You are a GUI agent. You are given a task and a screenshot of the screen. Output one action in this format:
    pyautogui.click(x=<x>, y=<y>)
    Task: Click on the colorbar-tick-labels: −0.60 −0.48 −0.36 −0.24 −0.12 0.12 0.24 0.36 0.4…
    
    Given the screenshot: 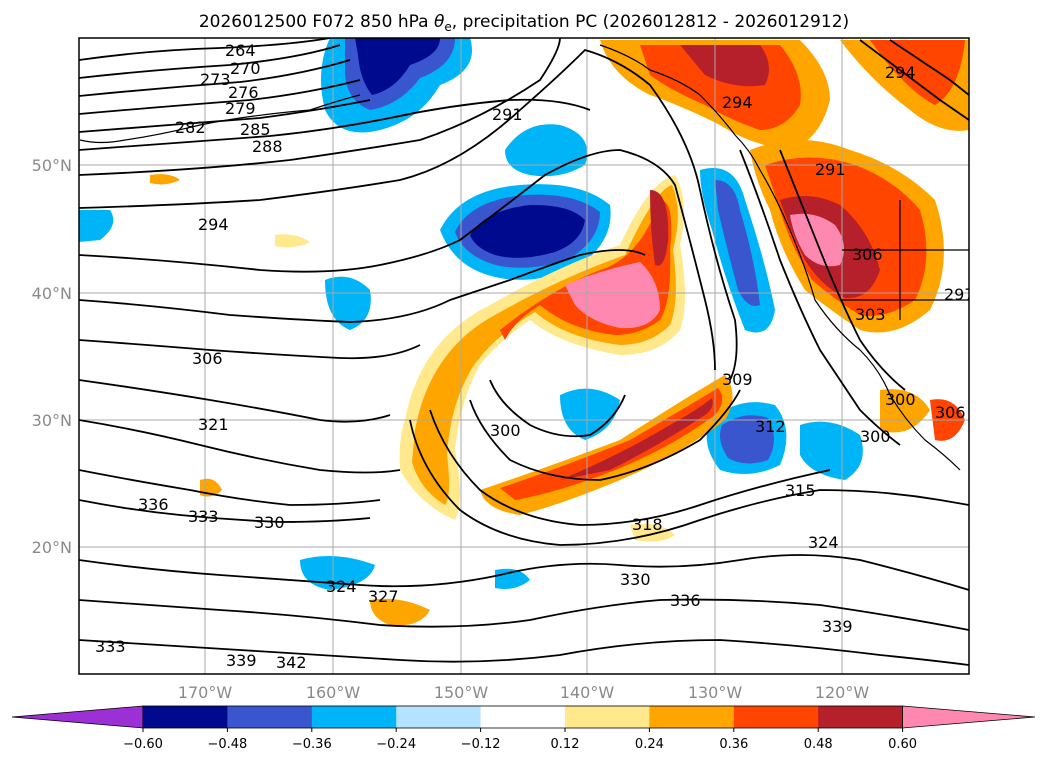 What is the action you would take?
    pyautogui.click(x=520, y=740)
    